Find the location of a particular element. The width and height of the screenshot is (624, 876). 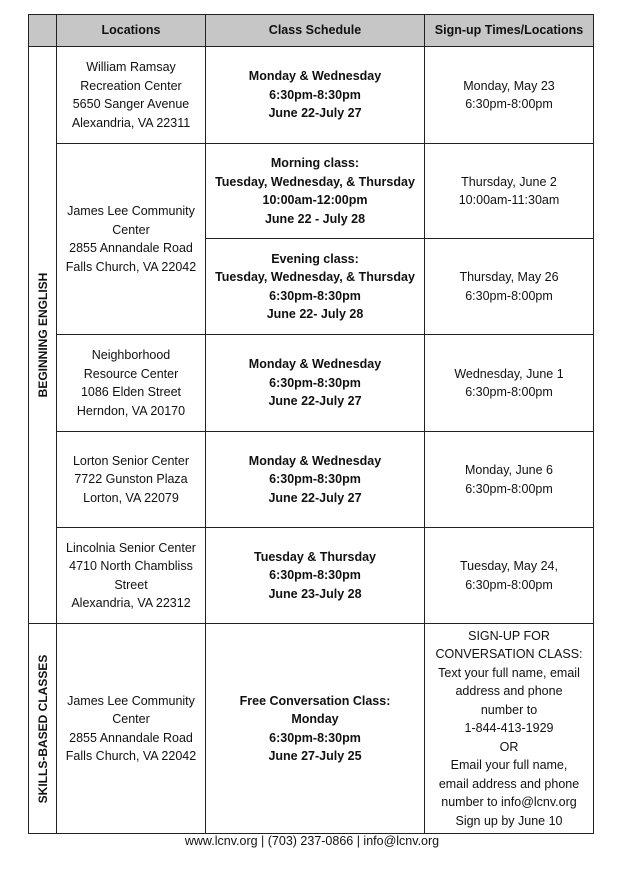

signup-line: Wednesday, June 1 is located at coordinates (509, 373).